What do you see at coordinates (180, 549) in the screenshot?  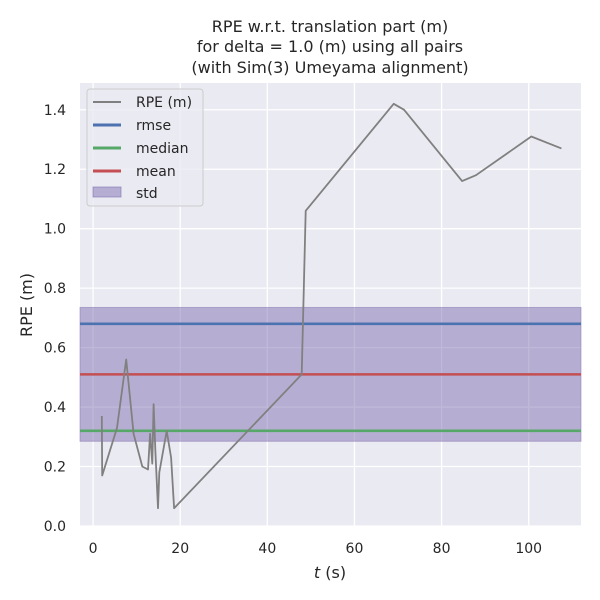 I see `x-tick-label: 20` at bounding box center [180, 549].